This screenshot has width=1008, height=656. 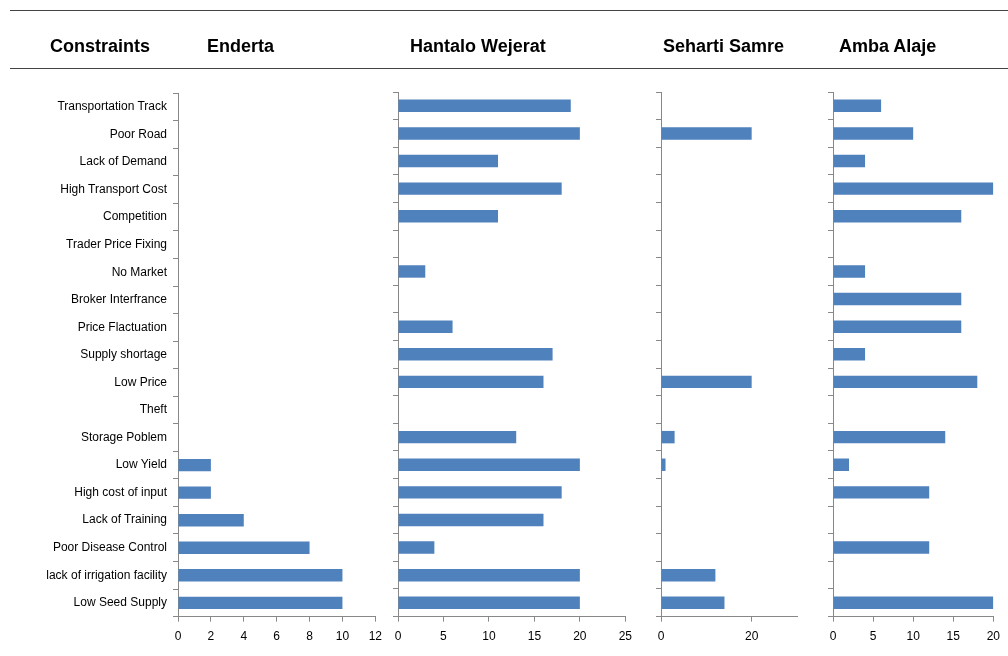 I want to click on chart-title: Seharti Samre, so click(x=724, y=46).